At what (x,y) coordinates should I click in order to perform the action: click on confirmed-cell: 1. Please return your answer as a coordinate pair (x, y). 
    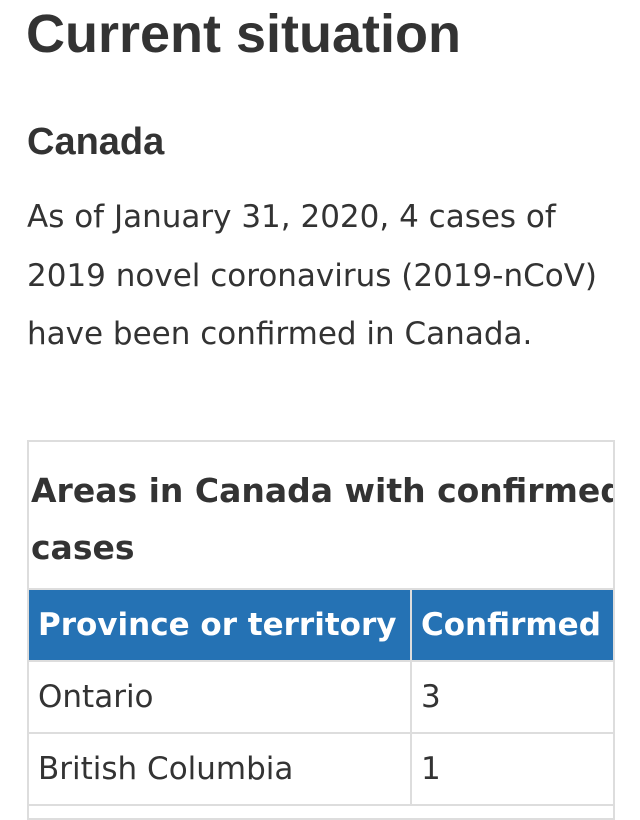
    Looking at the image, I should click on (511, 769).